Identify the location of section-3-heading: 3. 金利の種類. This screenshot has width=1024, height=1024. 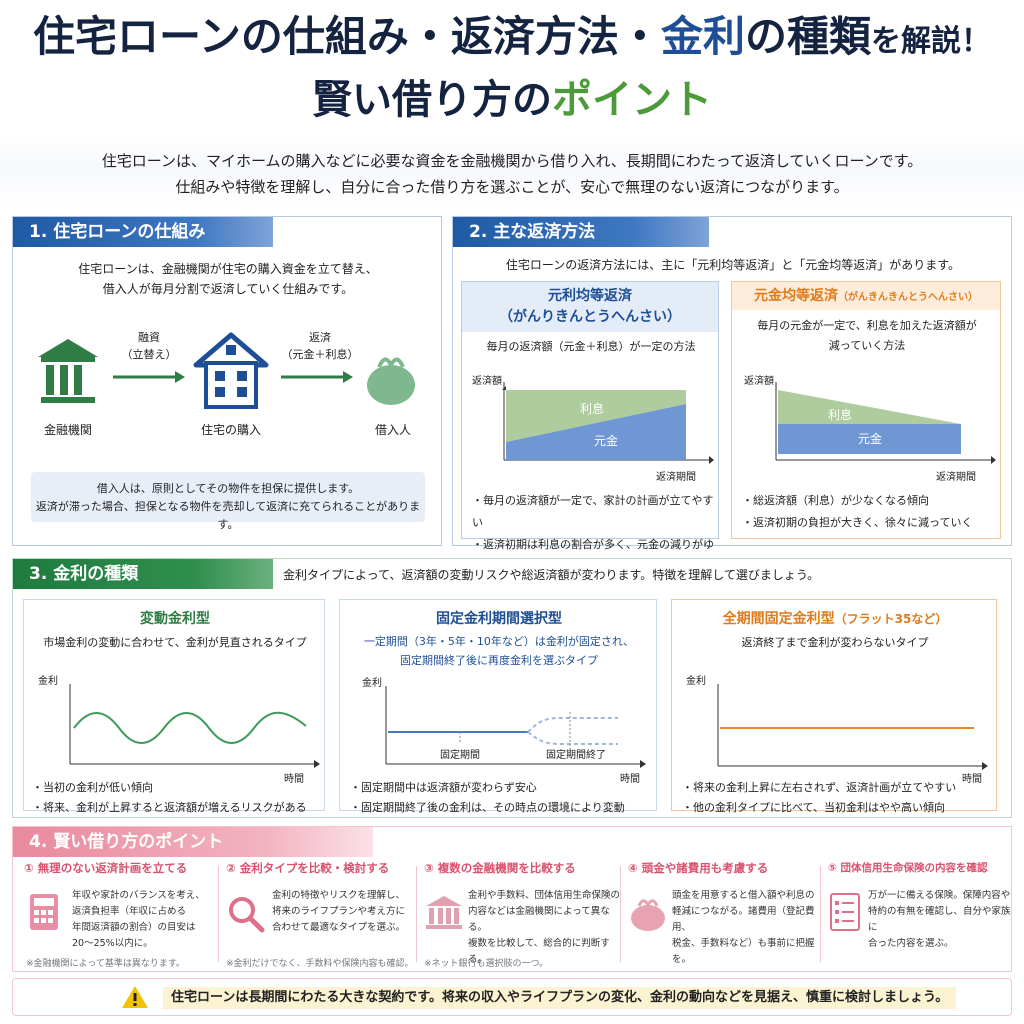
(143, 574).